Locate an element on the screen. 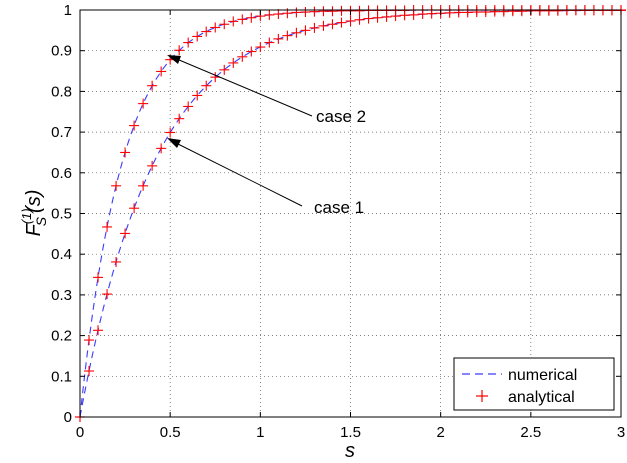 The height and width of the screenshot is (463, 627). legend: numerical analytical is located at coordinates (534, 384).